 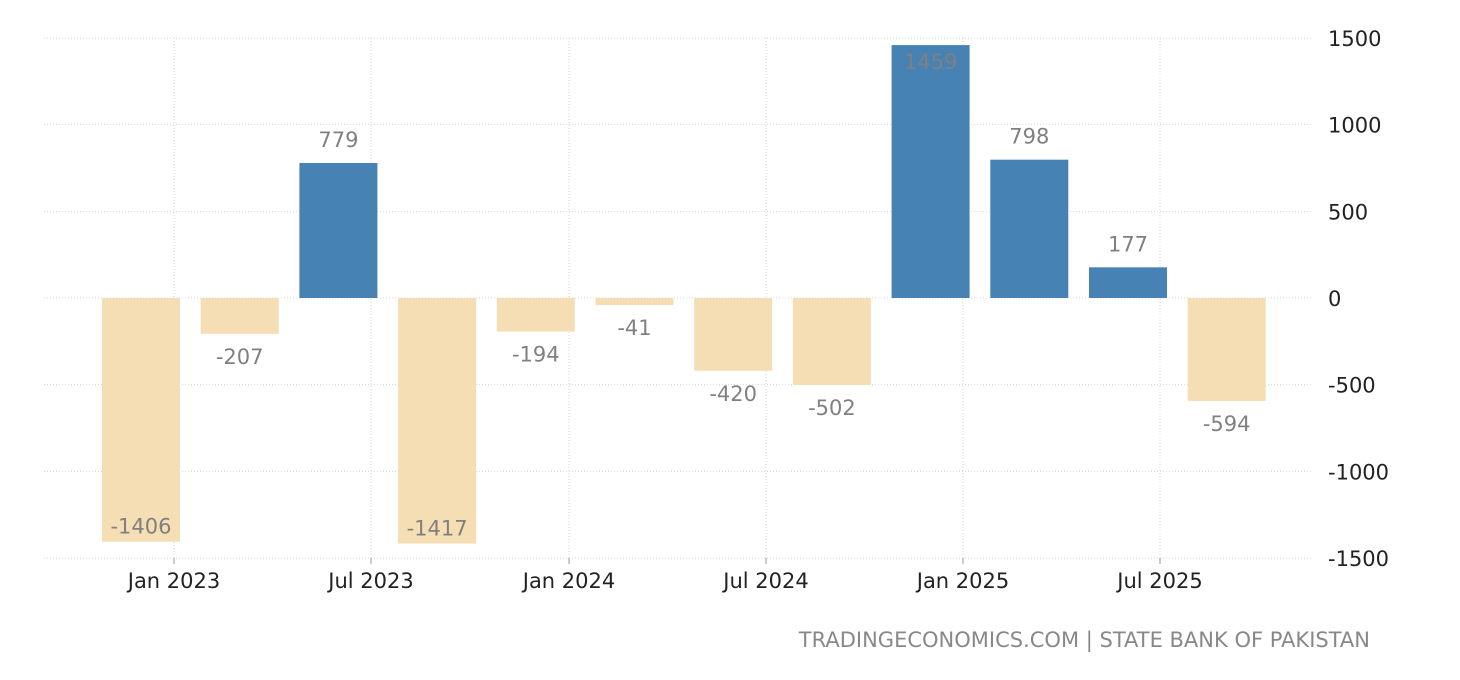 What do you see at coordinates (1029, 137) in the screenshot?
I see `data-label: 798` at bounding box center [1029, 137].